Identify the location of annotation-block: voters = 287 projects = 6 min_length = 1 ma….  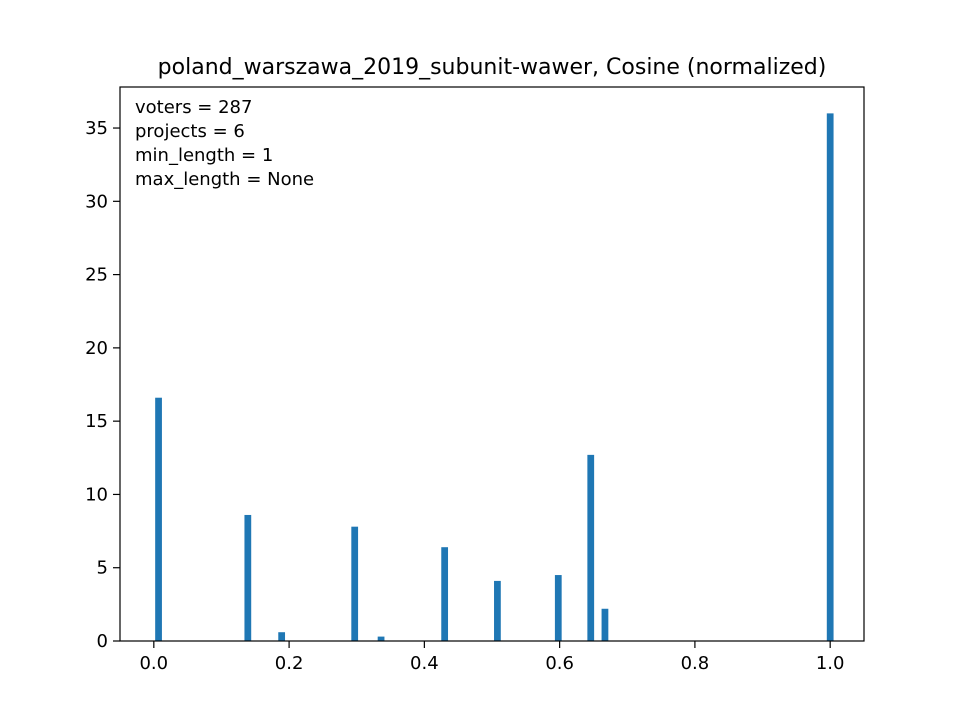
(224, 143).